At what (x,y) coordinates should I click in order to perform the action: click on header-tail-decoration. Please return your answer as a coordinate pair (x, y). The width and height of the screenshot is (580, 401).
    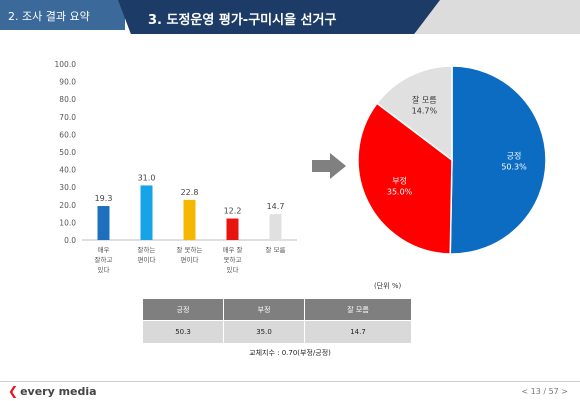
    Looking at the image, I should click on (497, 17).